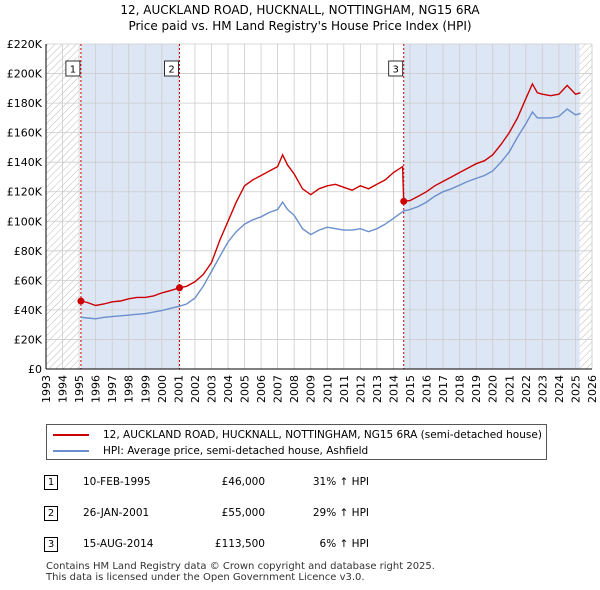  I want to click on x-tick-label: 2020, so click(493, 389).